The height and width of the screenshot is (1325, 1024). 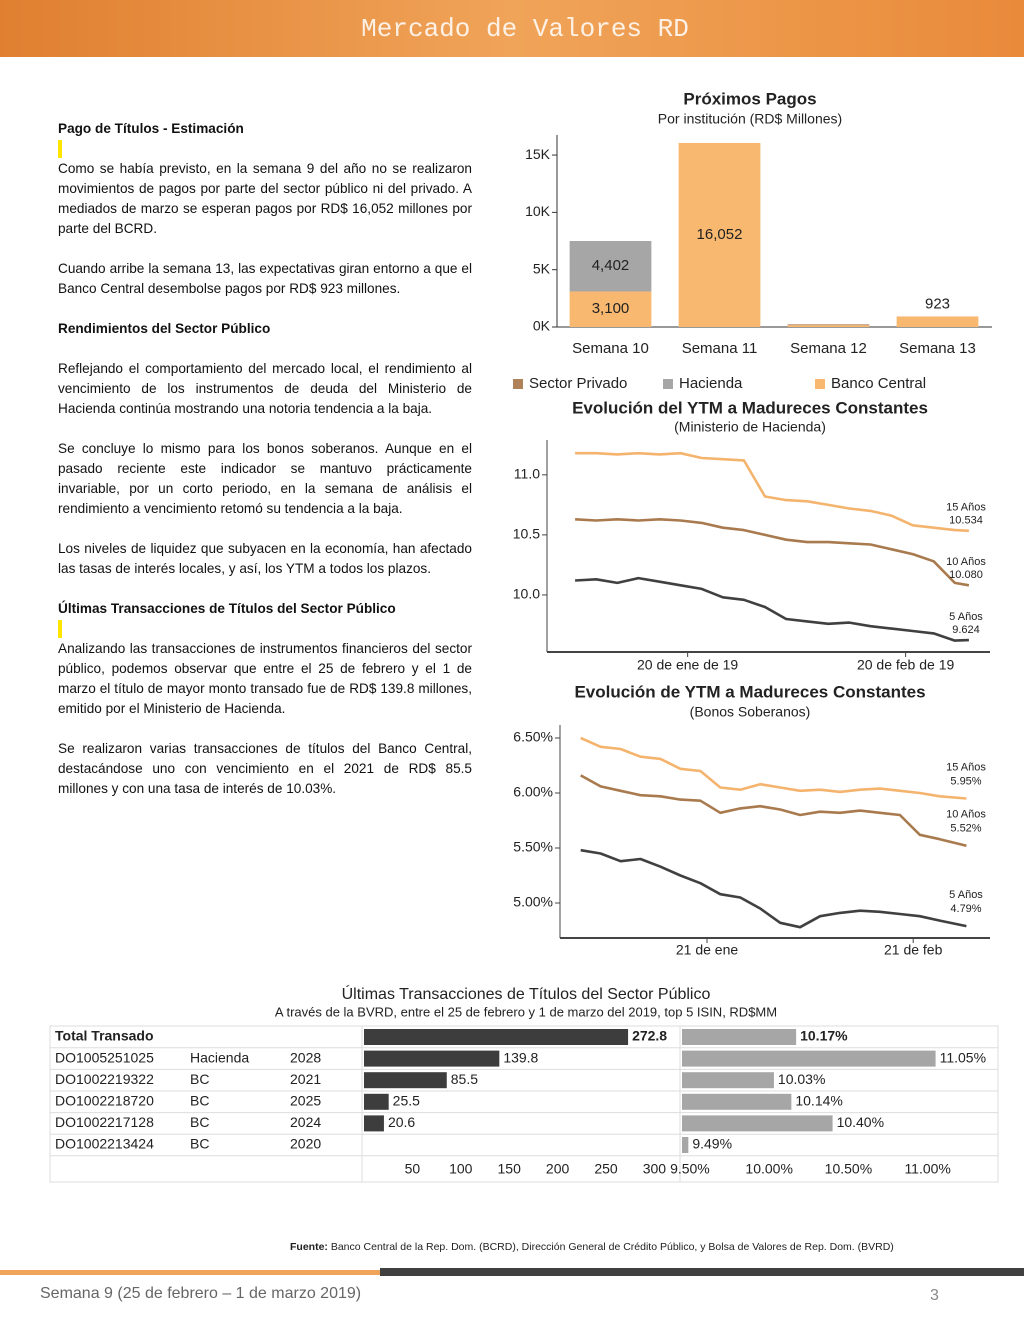 I want to click on x2-tick-label: 10.00%, so click(x=768, y=1169).